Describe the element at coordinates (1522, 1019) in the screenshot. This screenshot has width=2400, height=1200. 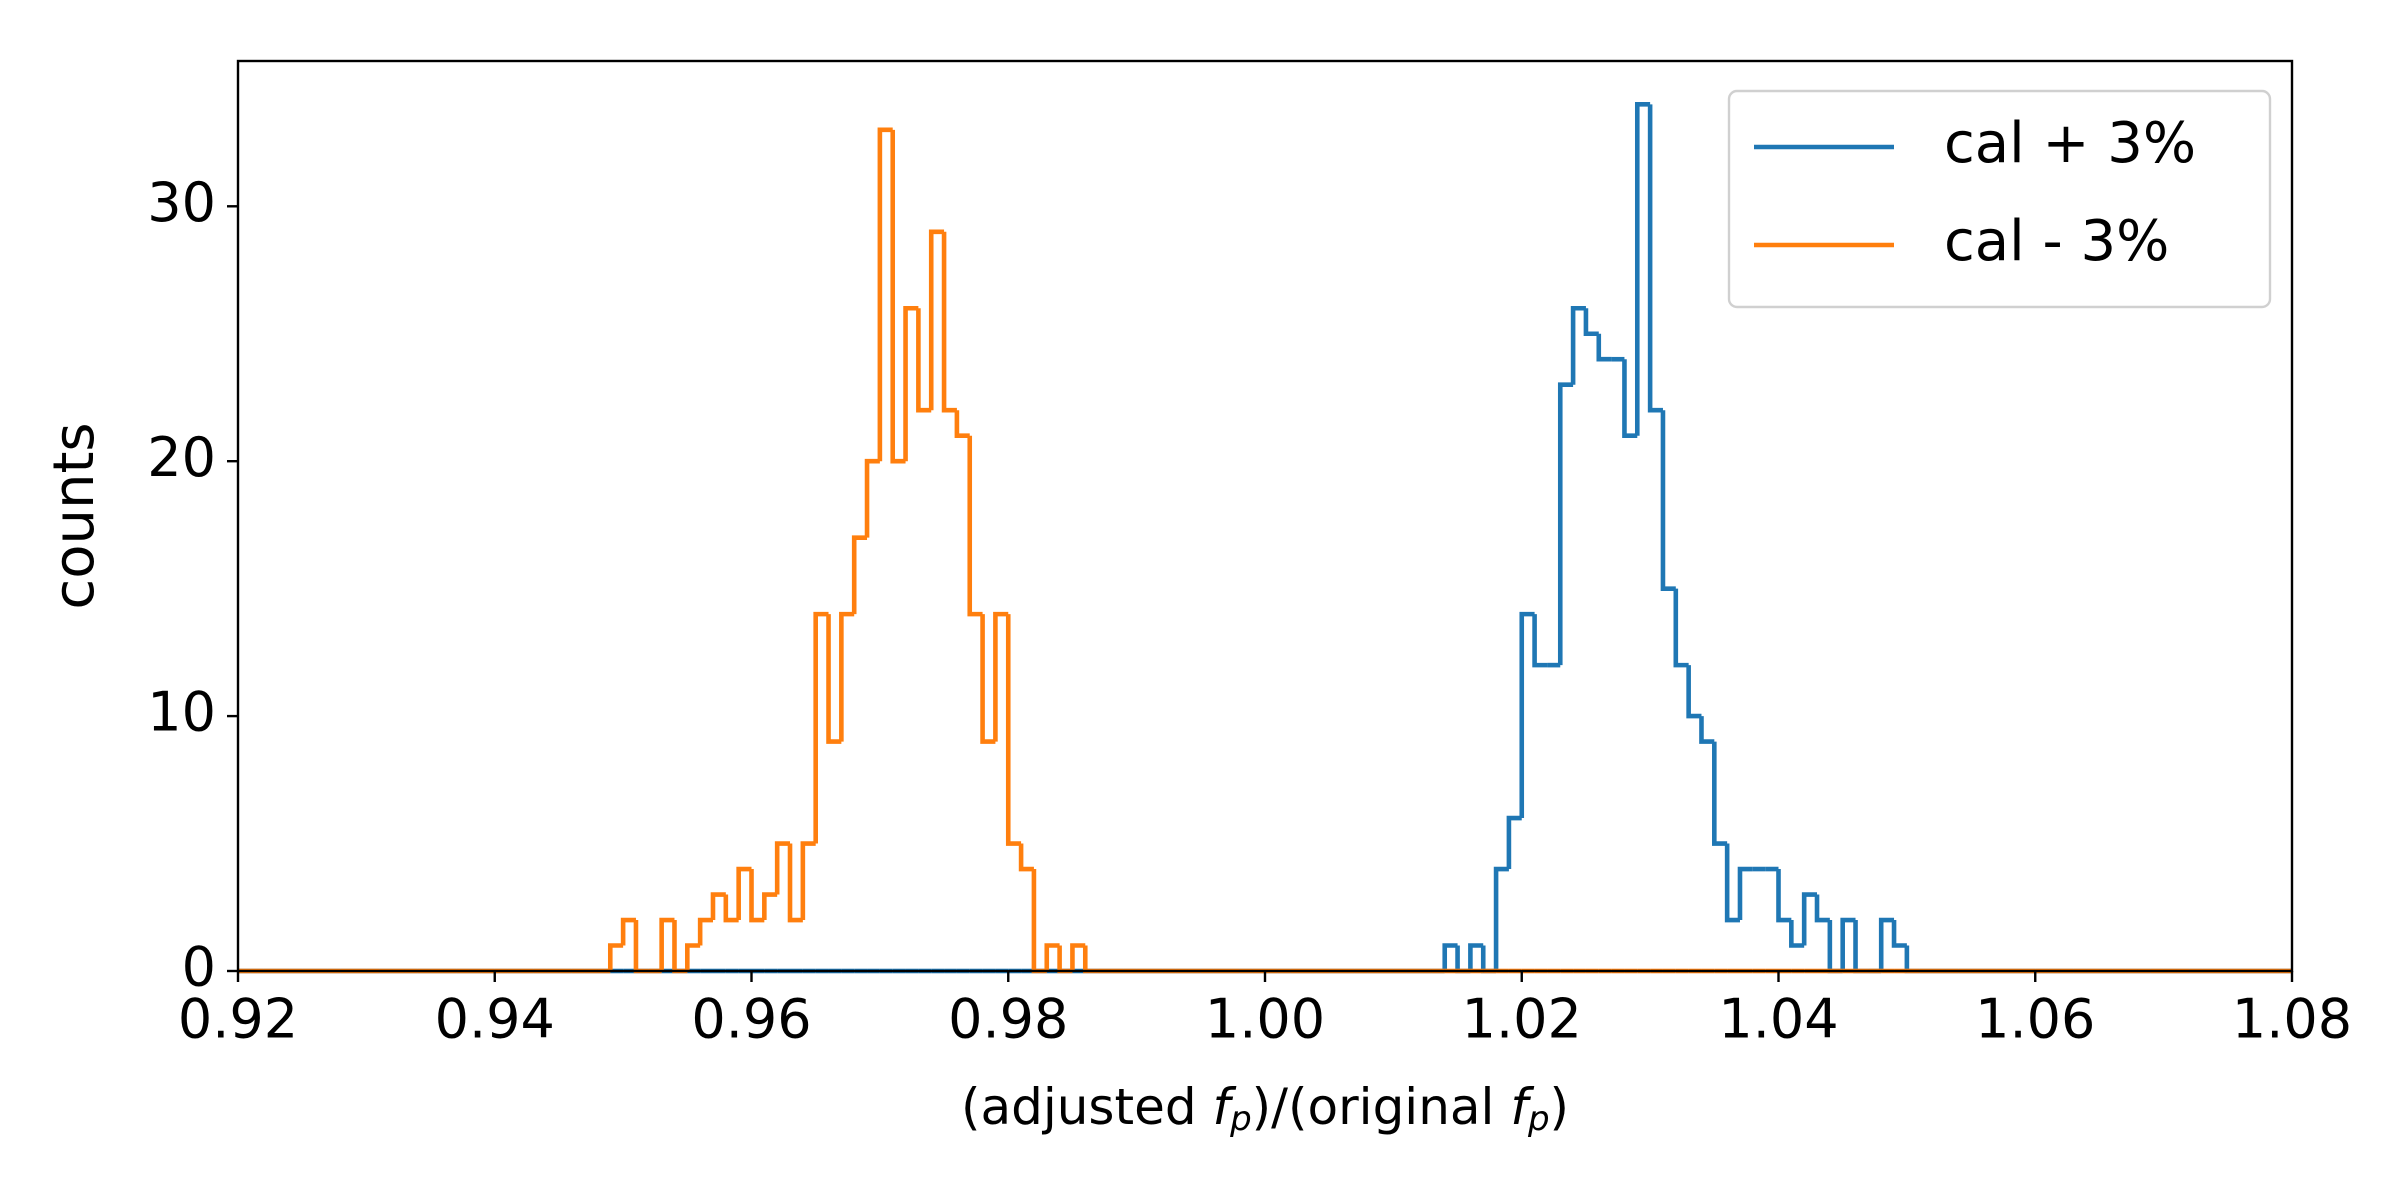
I see `x-tick-label: 1.02` at that location.